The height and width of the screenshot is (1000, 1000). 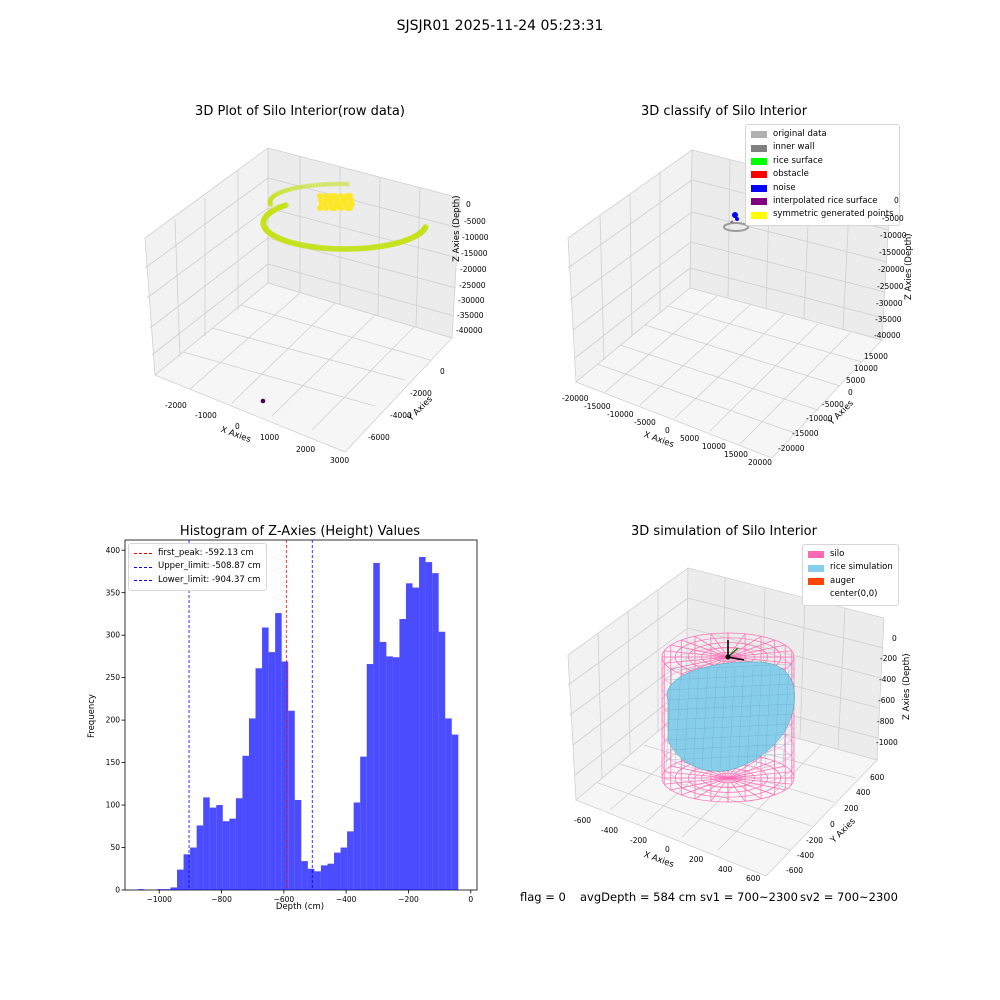 I want to click on y-tick-label: 100, so click(x=113, y=805).